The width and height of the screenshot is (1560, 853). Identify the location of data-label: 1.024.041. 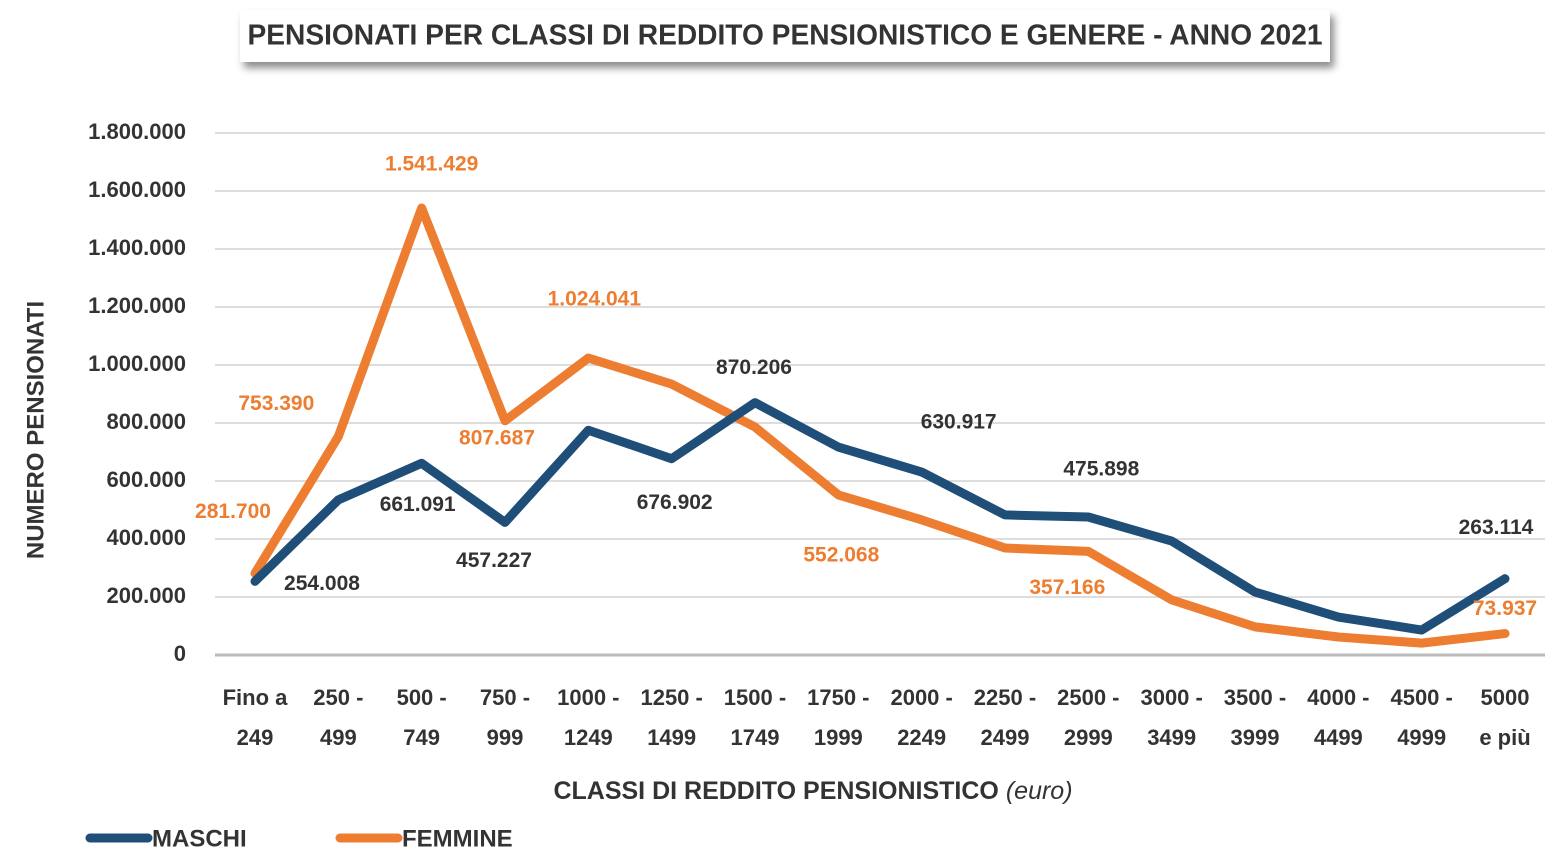
(595, 299).